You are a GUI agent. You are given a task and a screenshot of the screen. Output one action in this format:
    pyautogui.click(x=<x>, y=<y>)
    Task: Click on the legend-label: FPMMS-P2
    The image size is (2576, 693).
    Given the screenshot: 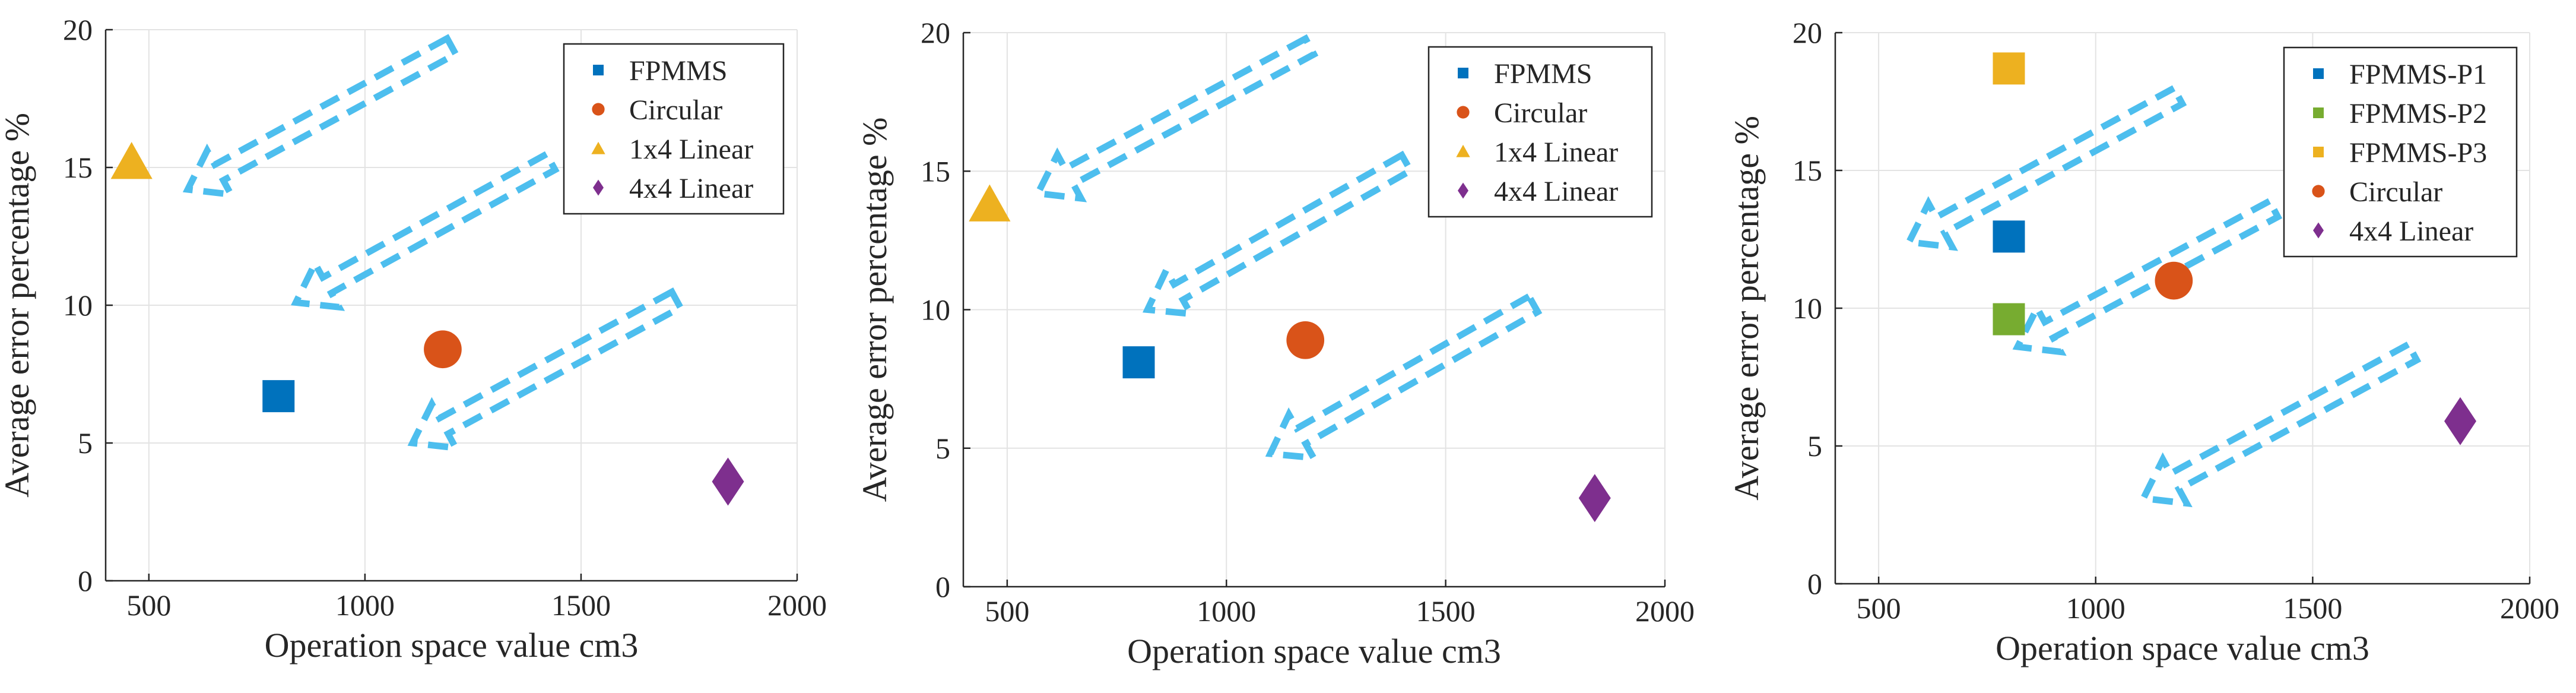 What is the action you would take?
    pyautogui.click(x=2418, y=113)
    